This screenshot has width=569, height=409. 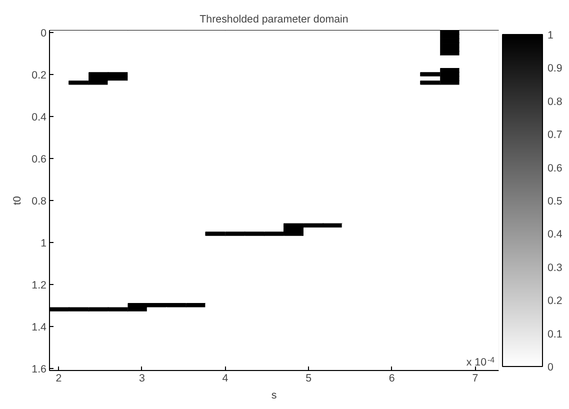 What do you see at coordinates (551, 36) in the screenshot?
I see `color-bar-label: 1` at bounding box center [551, 36].